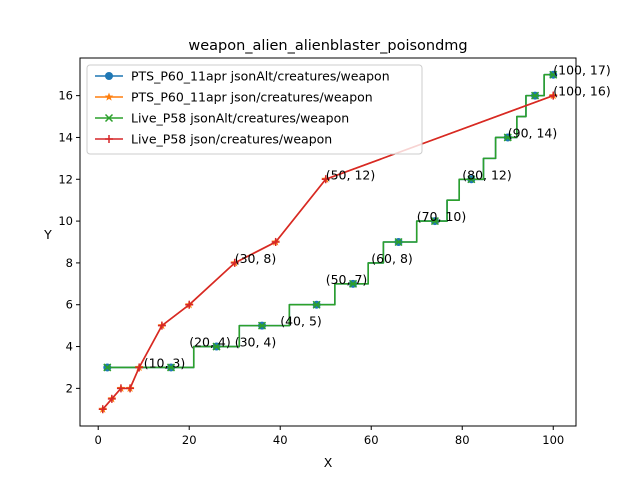  Describe the element at coordinates (240, 118) in the screenshot. I see `legend-label: Live_P58 jsonAlt/creatures/weapon` at that location.